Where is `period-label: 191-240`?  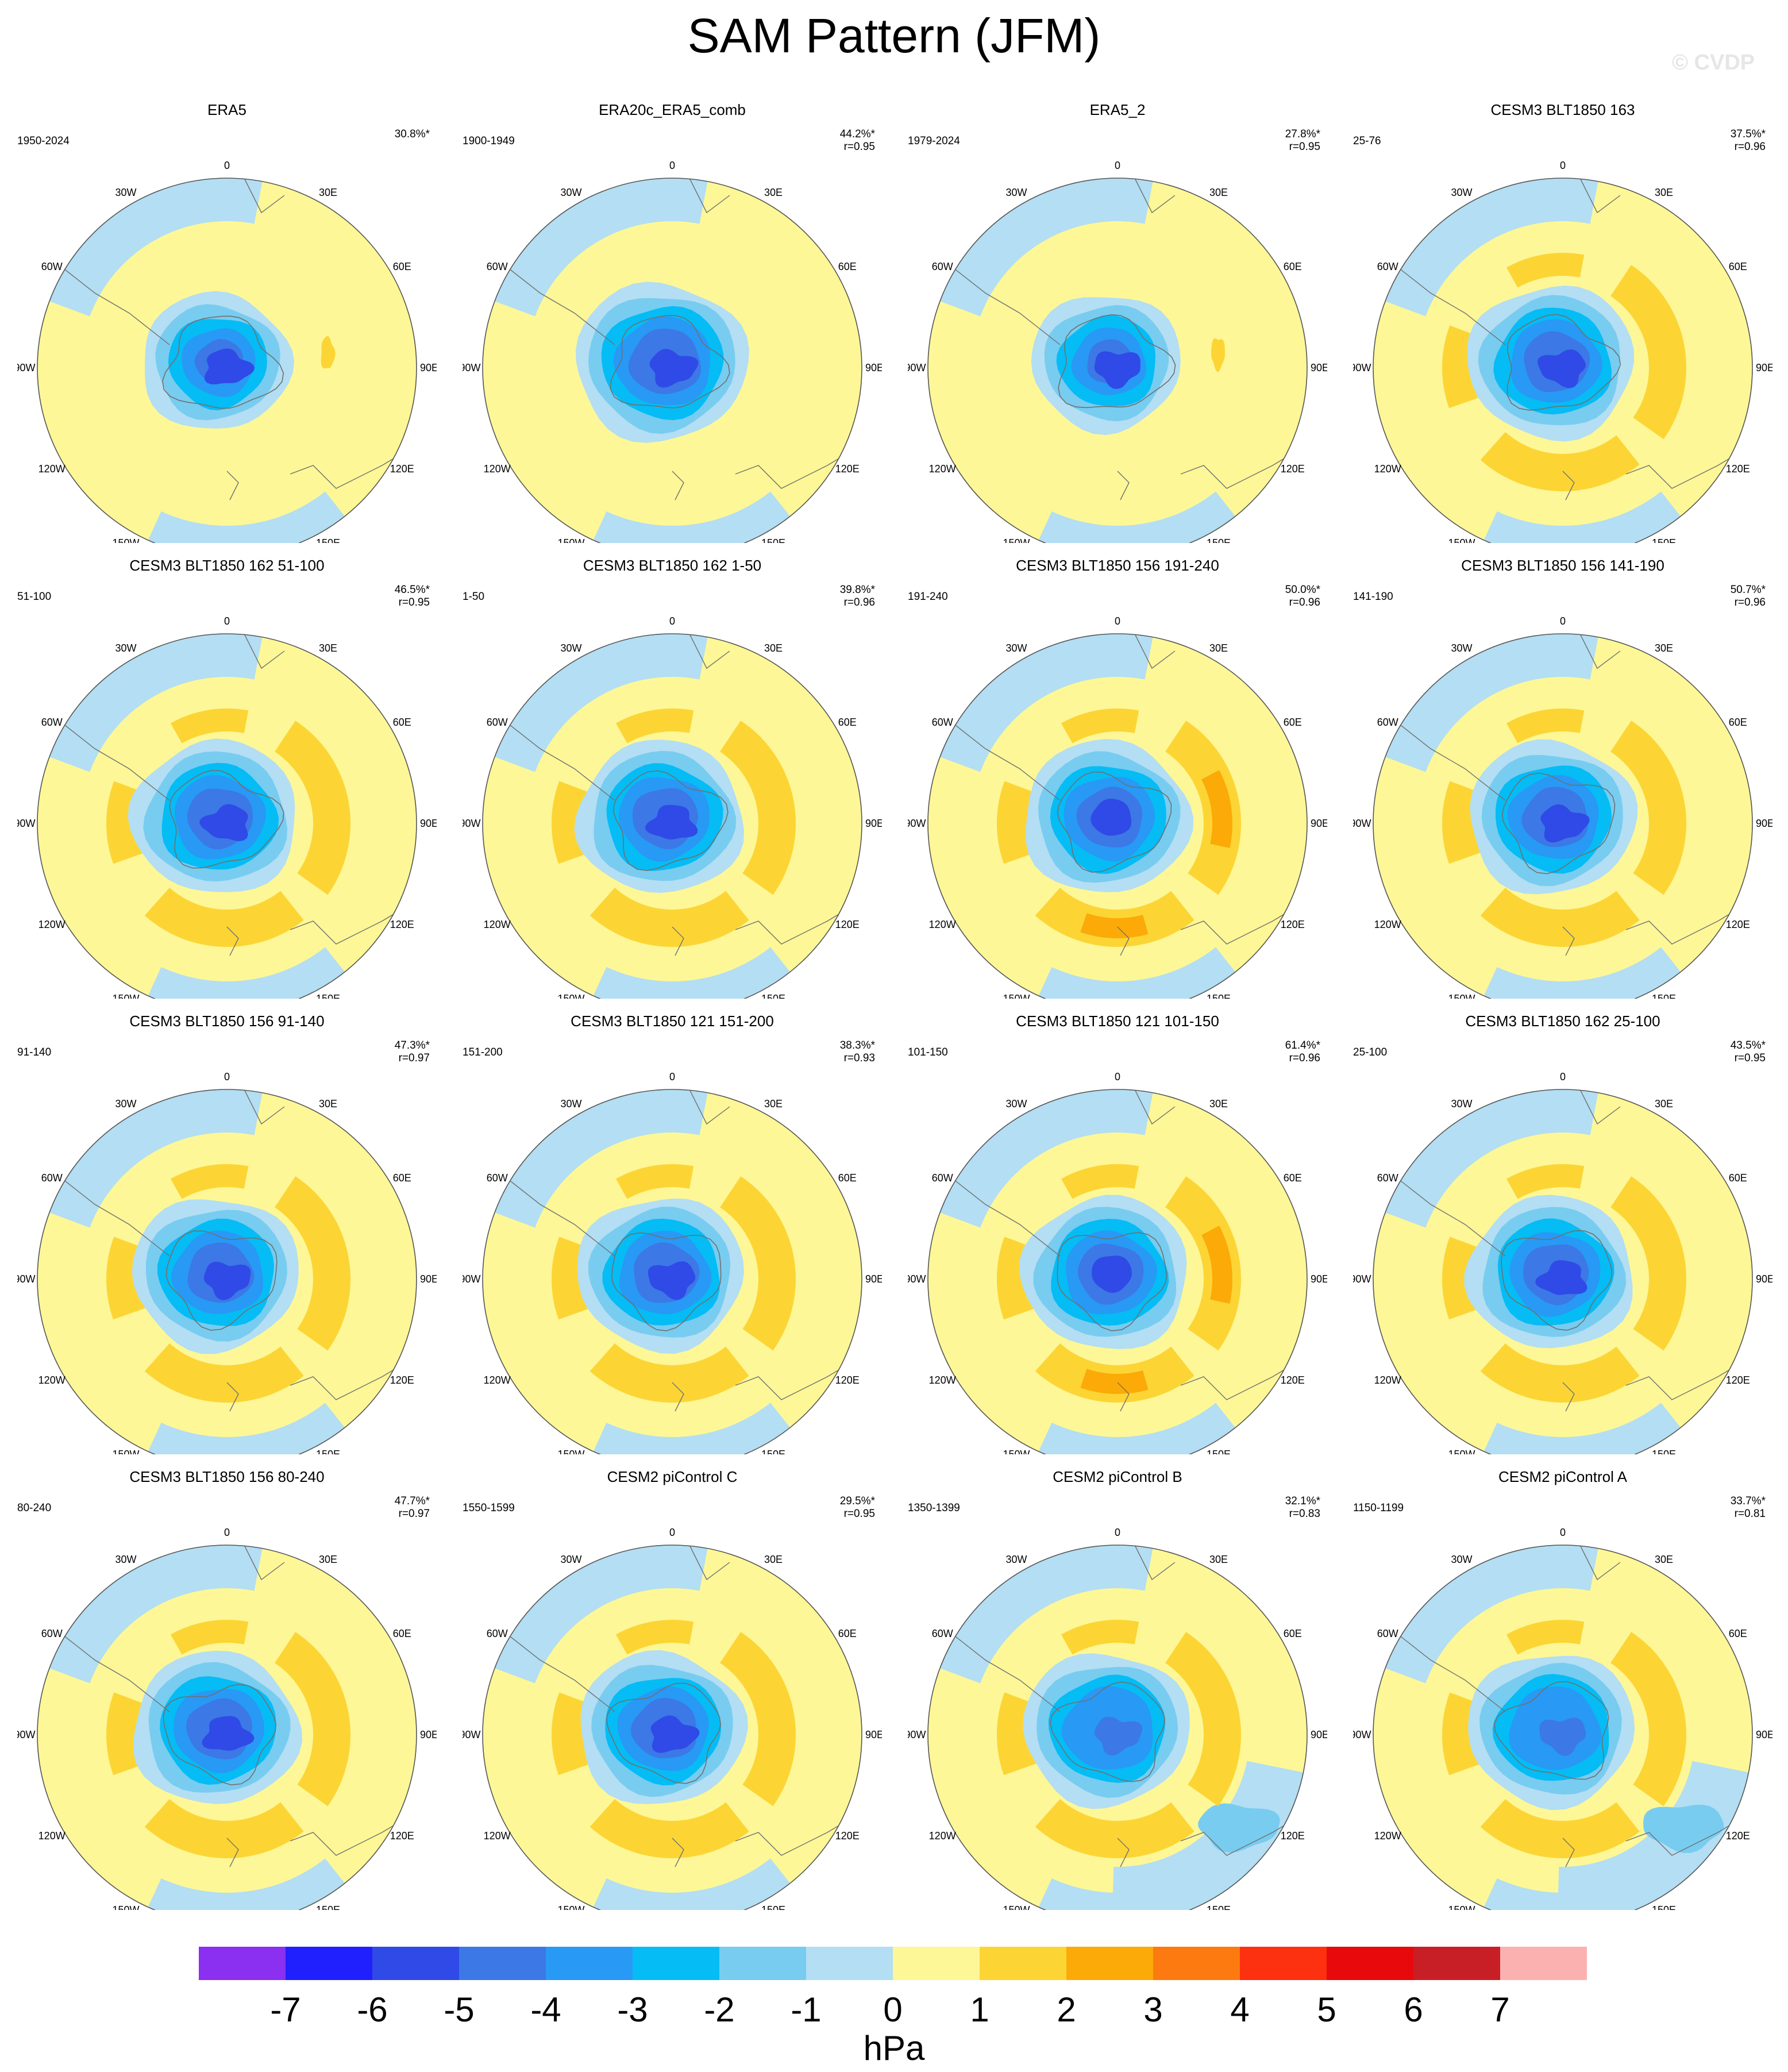
period-label: 191-240 is located at coordinates (928, 597).